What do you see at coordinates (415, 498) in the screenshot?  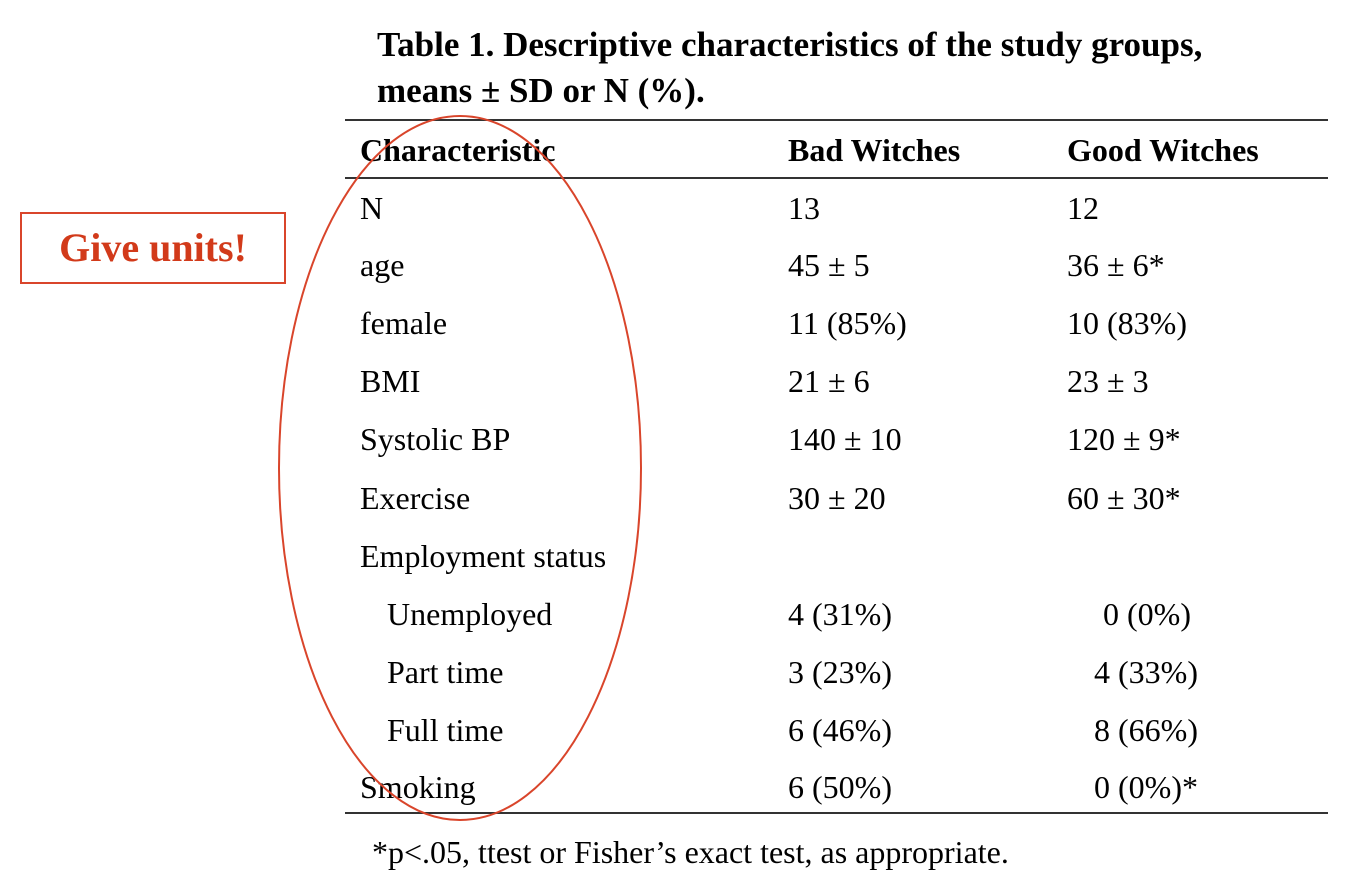 I see `row-label: Exercise` at bounding box center [415, 498].